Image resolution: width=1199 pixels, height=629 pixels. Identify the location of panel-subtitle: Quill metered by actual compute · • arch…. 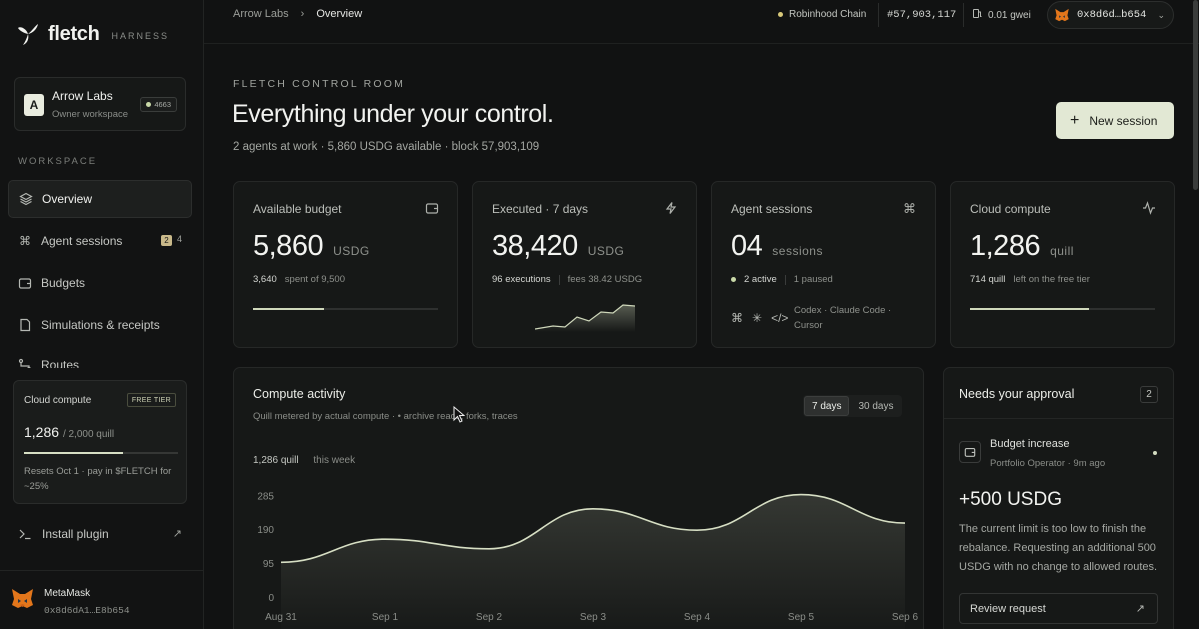
(385, 416).